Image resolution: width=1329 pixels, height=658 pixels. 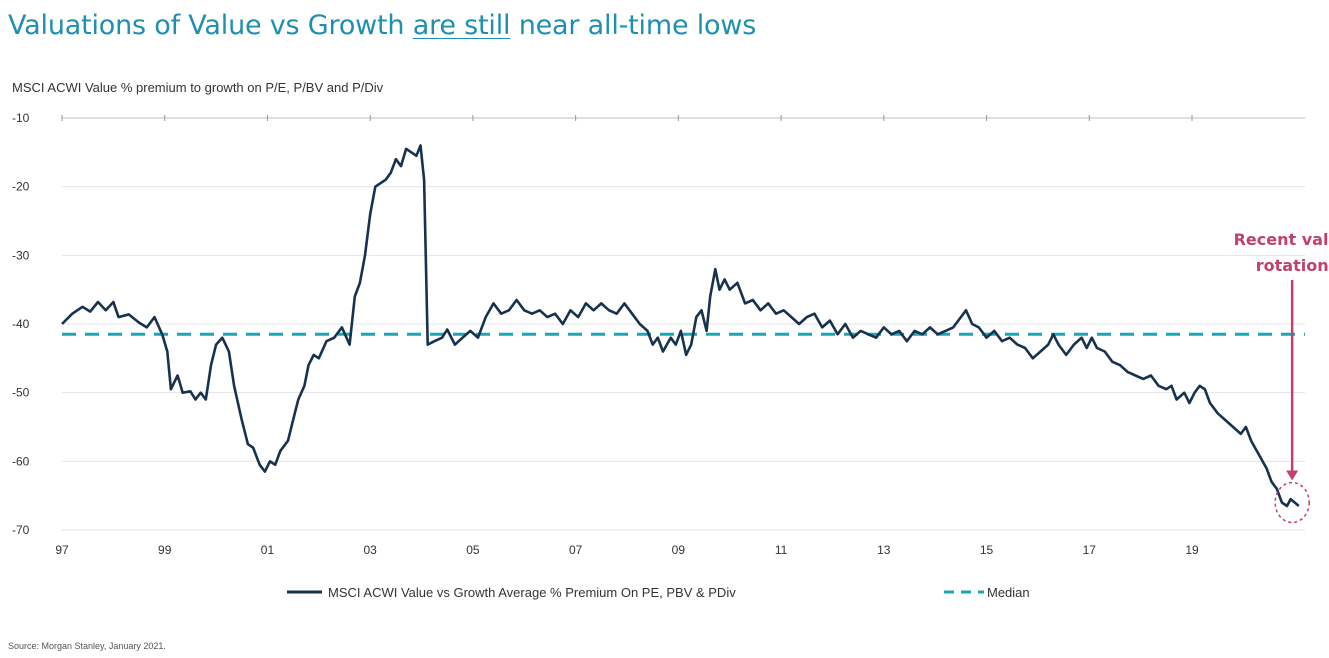 I want to click on annotation-text-line-2: rotation, so click(x=1292, y=265).